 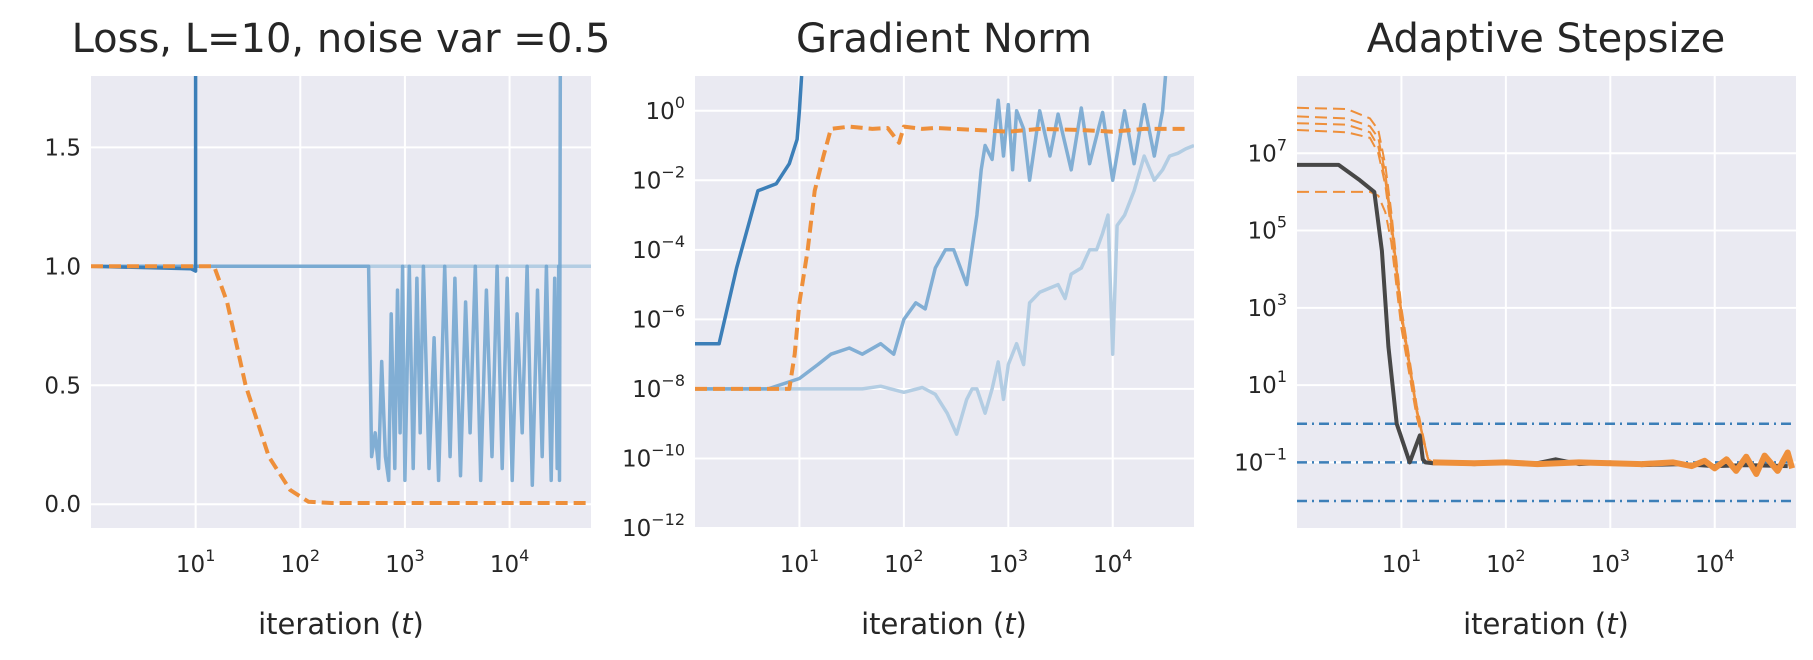 I want to click on gradient-norm-title: Gradient Norm, so click(x=944, y=39).